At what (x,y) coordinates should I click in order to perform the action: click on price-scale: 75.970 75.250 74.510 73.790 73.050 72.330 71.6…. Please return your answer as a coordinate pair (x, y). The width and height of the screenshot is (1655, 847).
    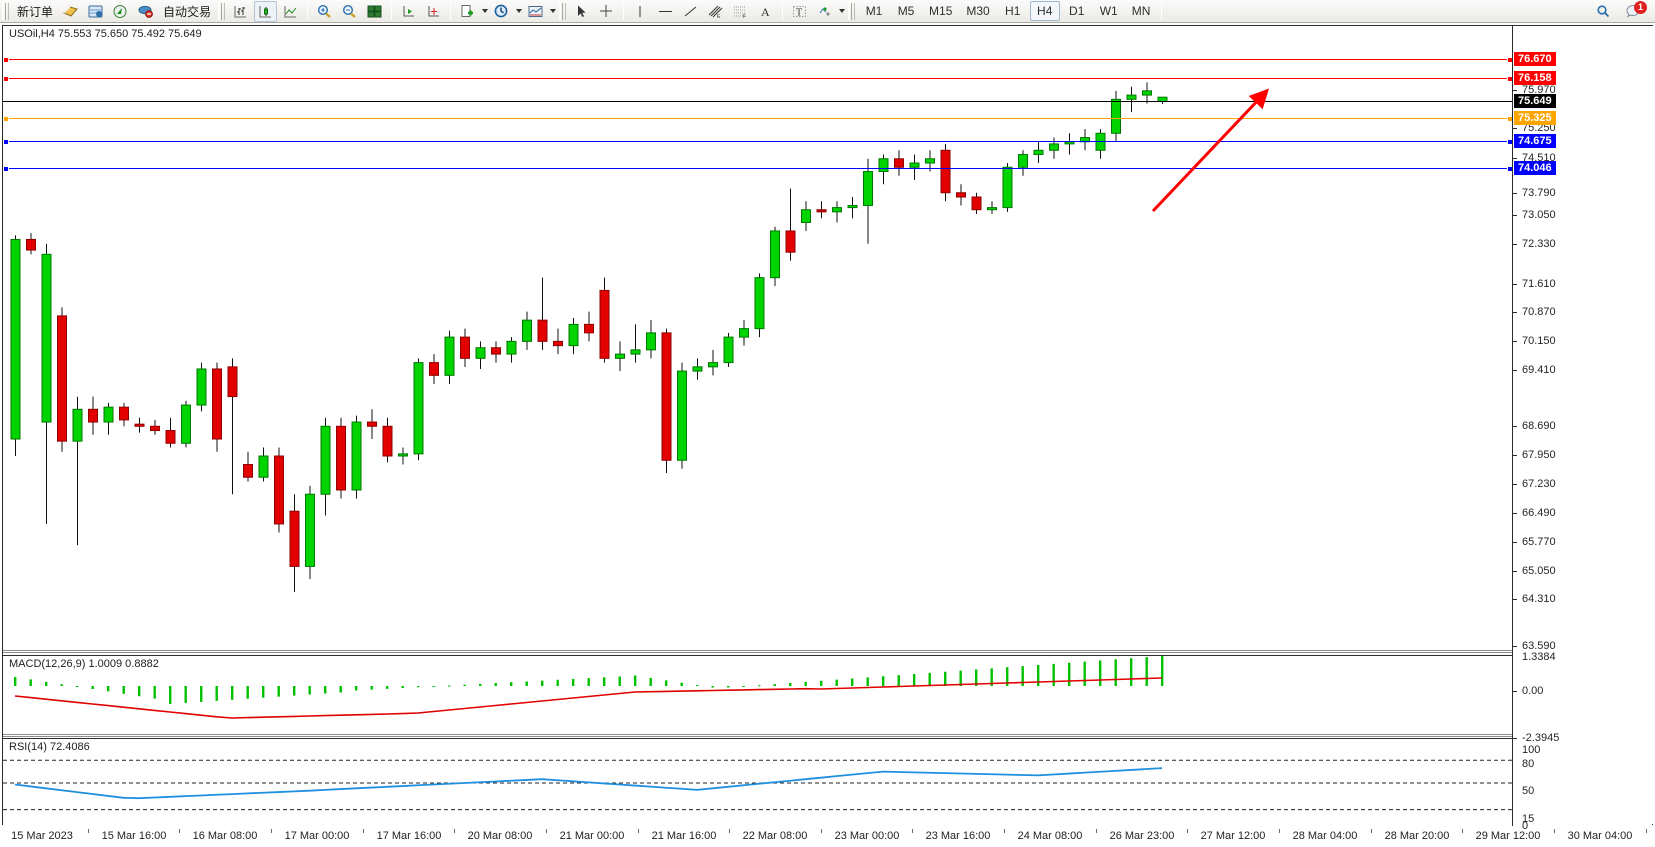
    Looking at the image, I should click on (1582, 429).